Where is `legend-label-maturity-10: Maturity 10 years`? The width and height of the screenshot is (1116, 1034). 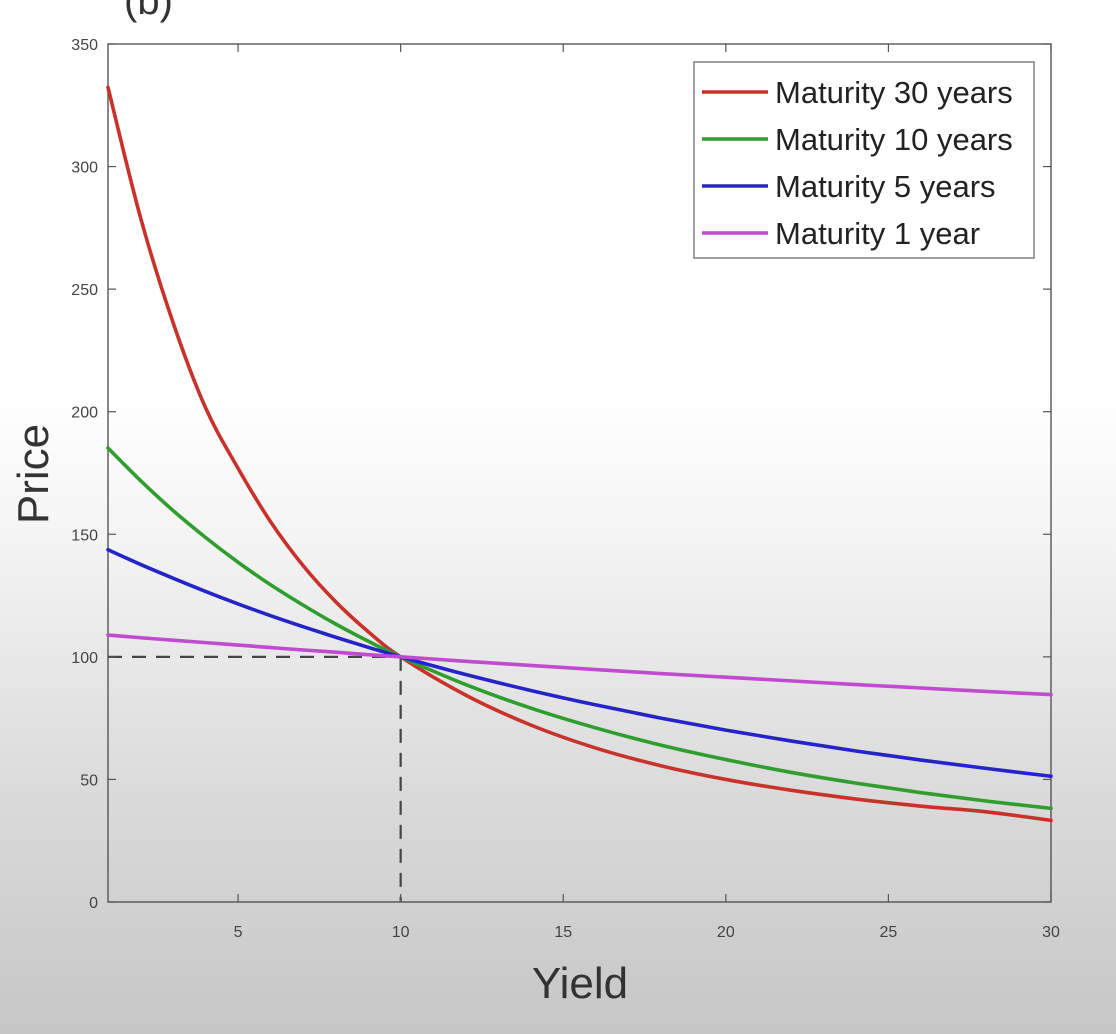 legend-label-maturity-10: Maturity 10 years is located at coordinates (894, 139).